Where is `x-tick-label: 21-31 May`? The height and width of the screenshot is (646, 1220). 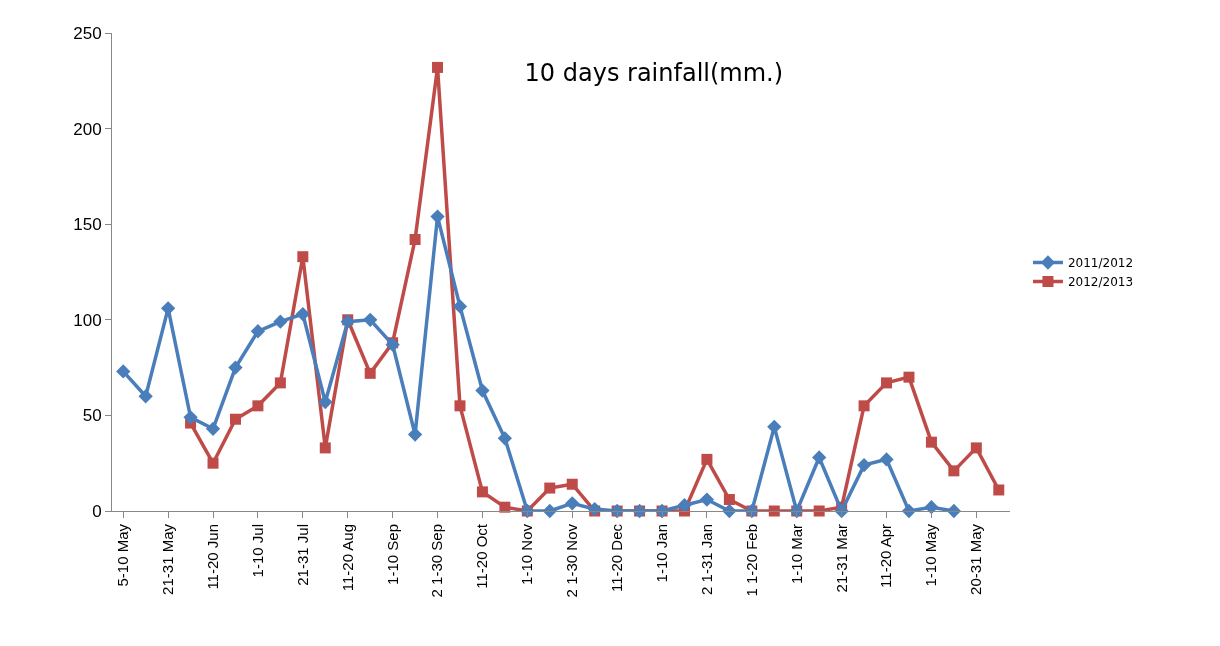
x-tick-label: 21-31 May is located at coordinates (168, 559).